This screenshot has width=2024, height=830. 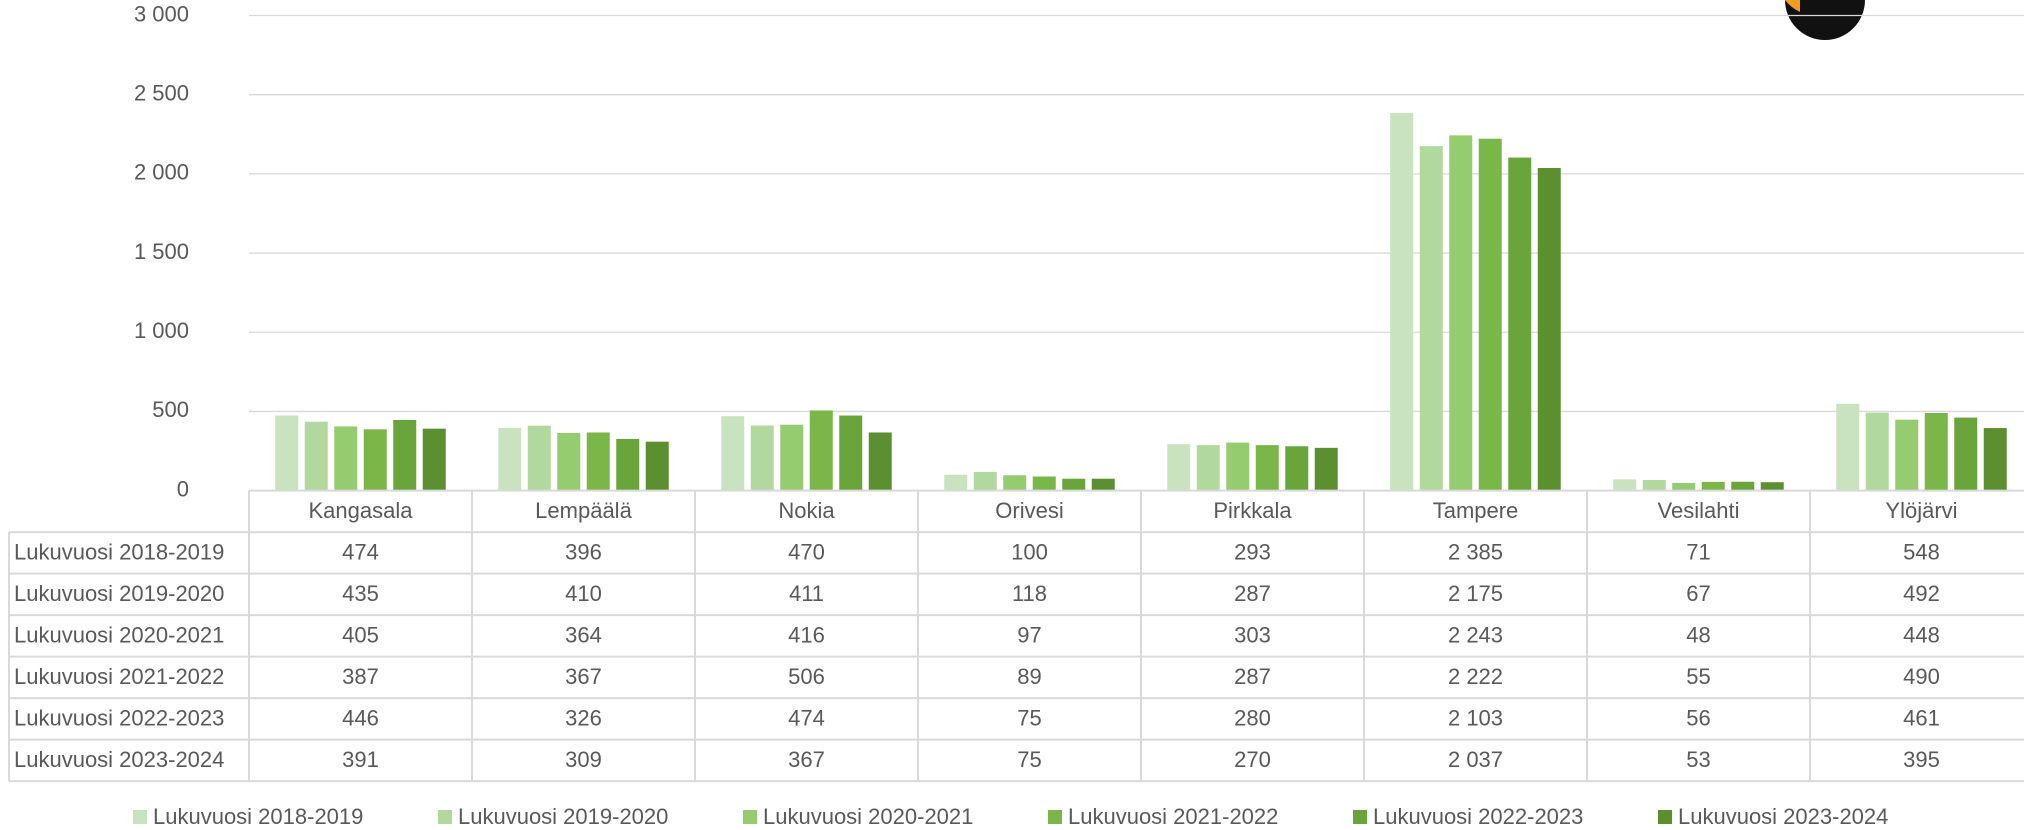 I want to click on table-cell: 56, so click(x=1698, y=718).